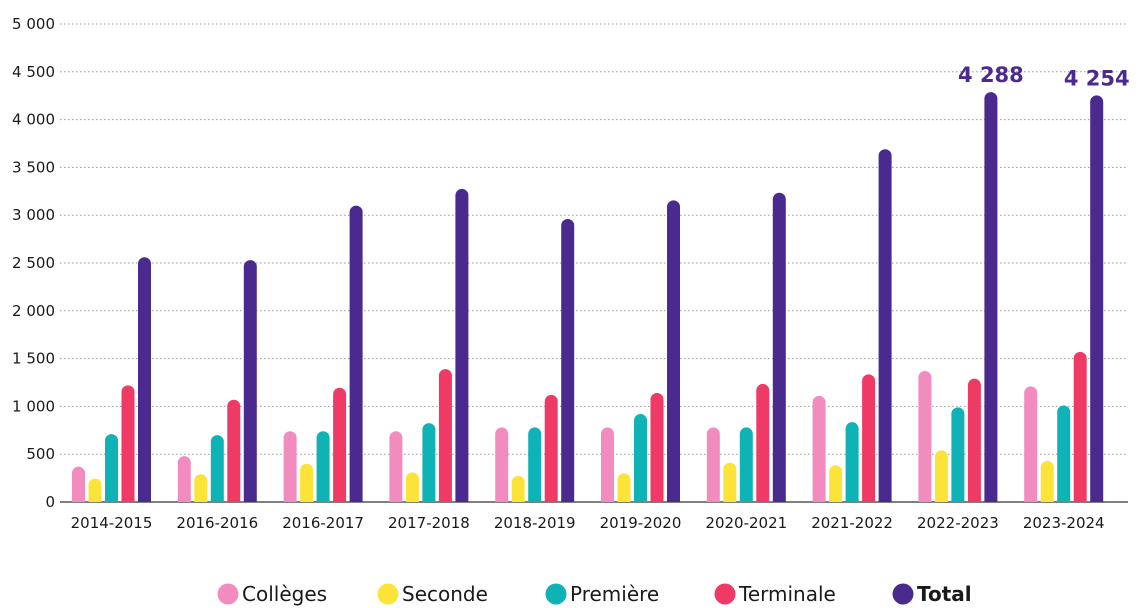 The image size is (1138, 608). Describe the element at coordinates (95, 490) in the screenshot. I see `bar-seconde-2014-2015` at that location.